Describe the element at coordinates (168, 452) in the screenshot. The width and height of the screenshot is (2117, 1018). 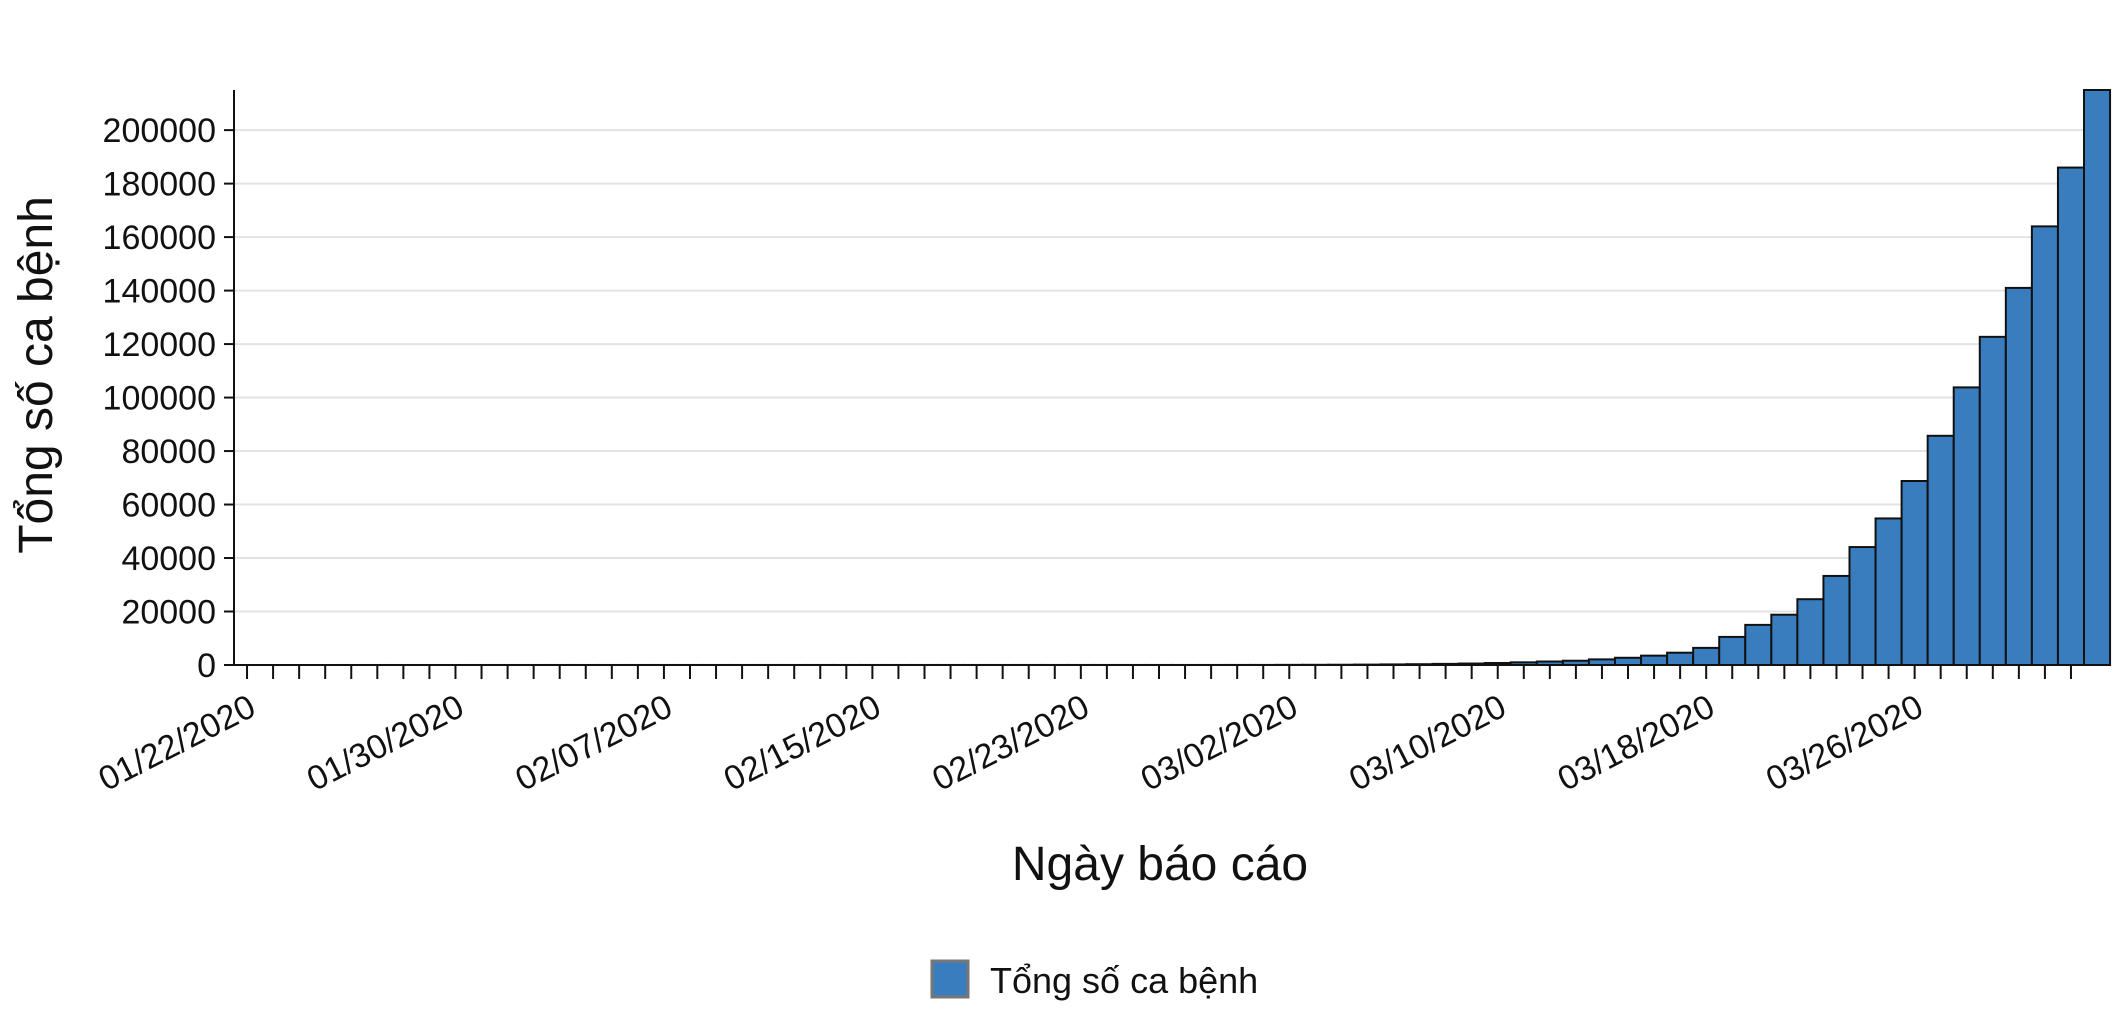
I see `y-tick-label: 80000` at that location.